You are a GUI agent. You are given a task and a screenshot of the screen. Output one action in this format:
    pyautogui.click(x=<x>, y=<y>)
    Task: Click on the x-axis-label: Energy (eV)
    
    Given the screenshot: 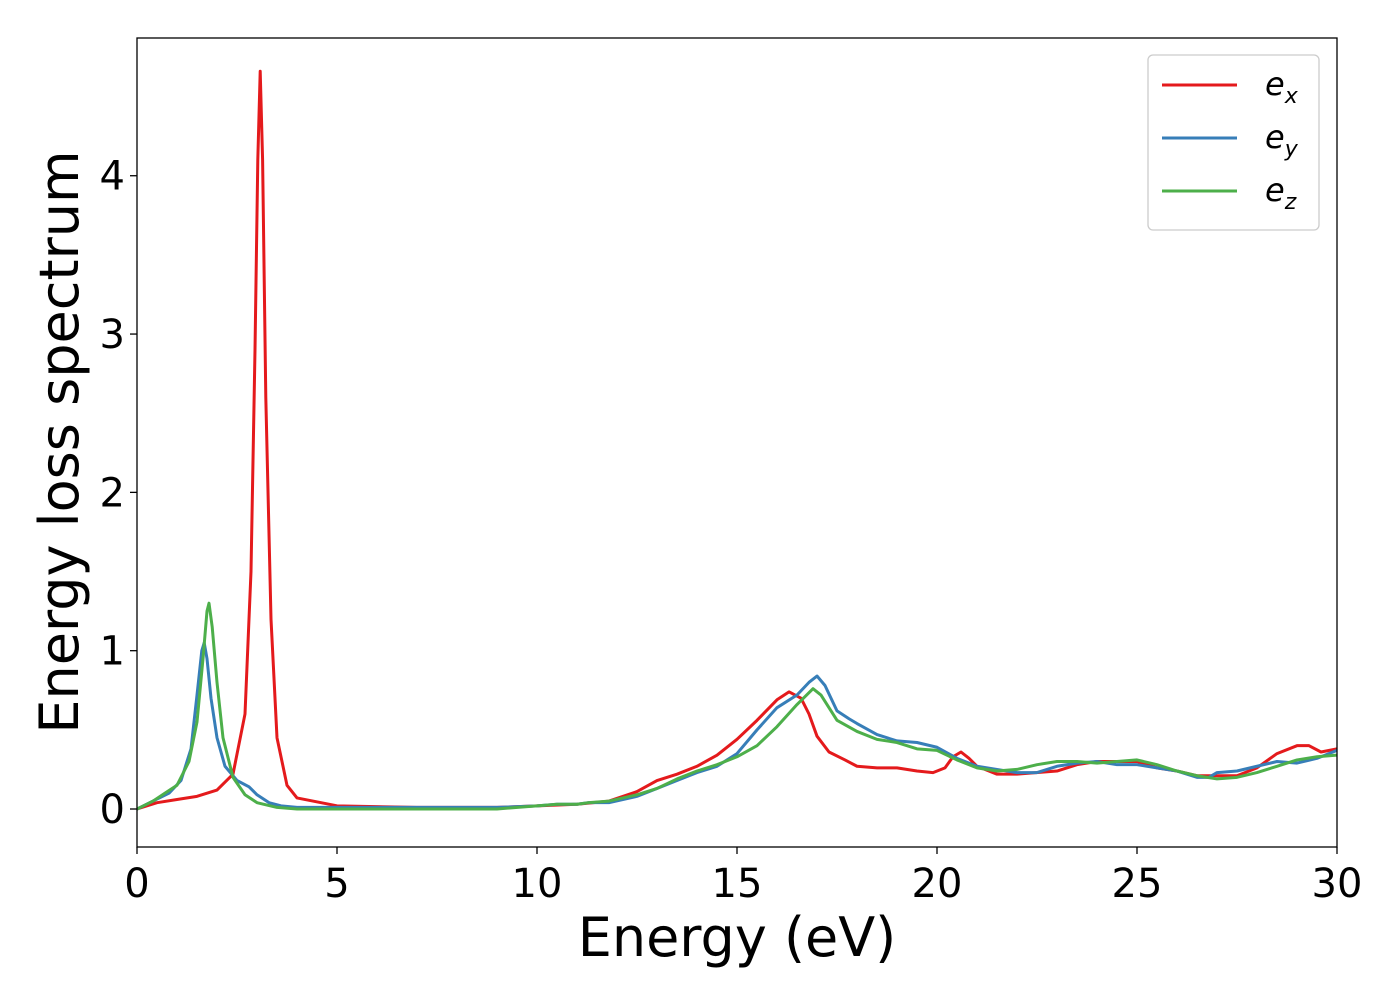 What is the action you would take?
    pyautogui.click(x=737, y=937)
    